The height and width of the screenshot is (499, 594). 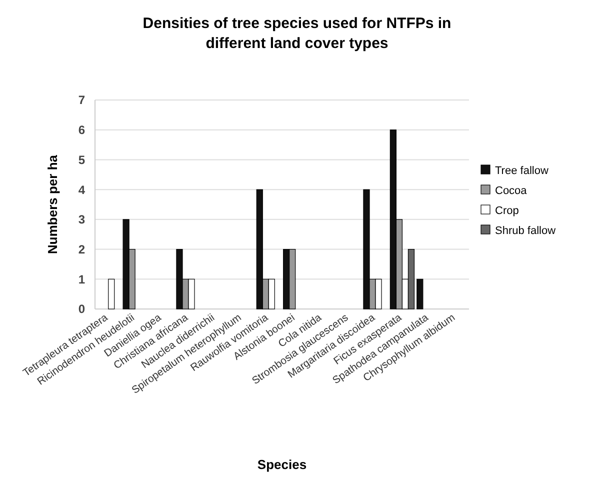 What do you see at coordinates (521, 170) in the screenshot?
I see `legend-label: Tree fallow` at bounding box center [521, 170].